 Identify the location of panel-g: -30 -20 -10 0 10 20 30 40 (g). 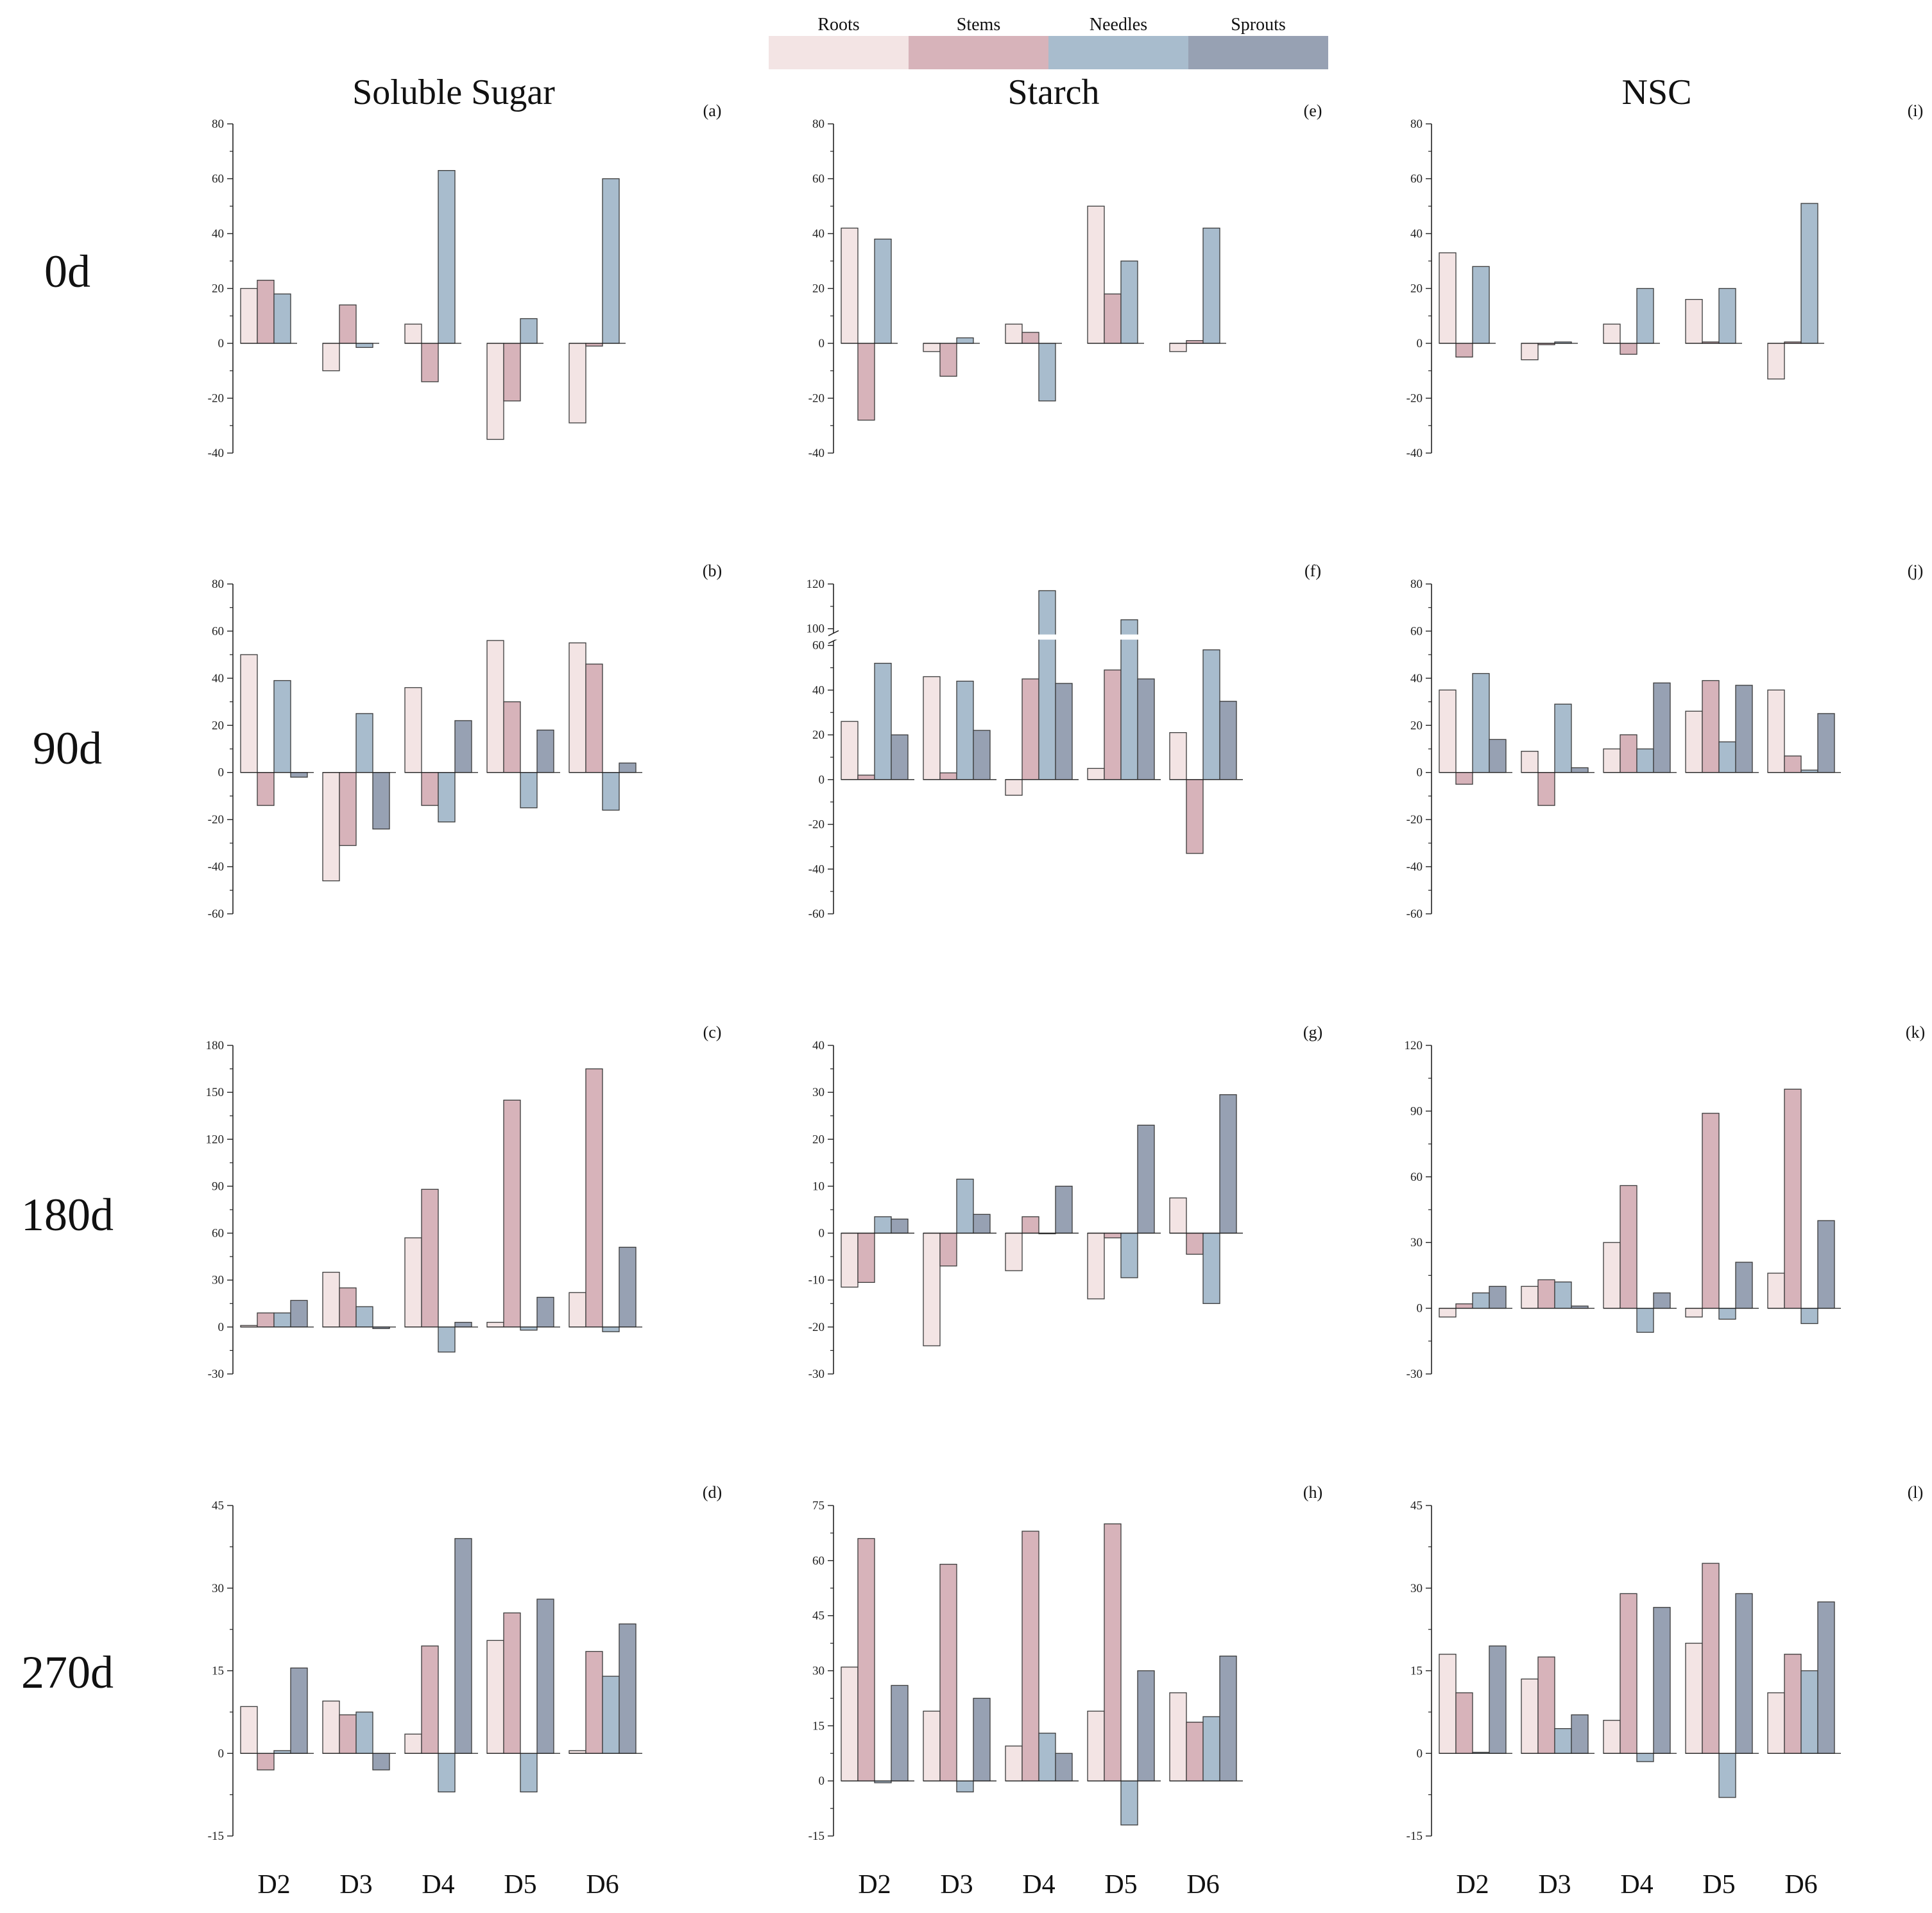
(1065, 1202).